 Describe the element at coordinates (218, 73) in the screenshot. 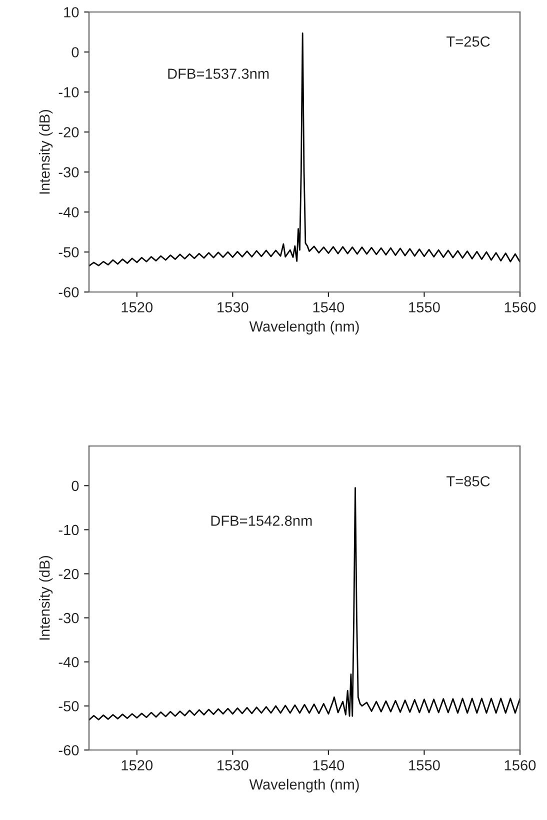

I see `annotation: DFB=1537.3nm` at that location.